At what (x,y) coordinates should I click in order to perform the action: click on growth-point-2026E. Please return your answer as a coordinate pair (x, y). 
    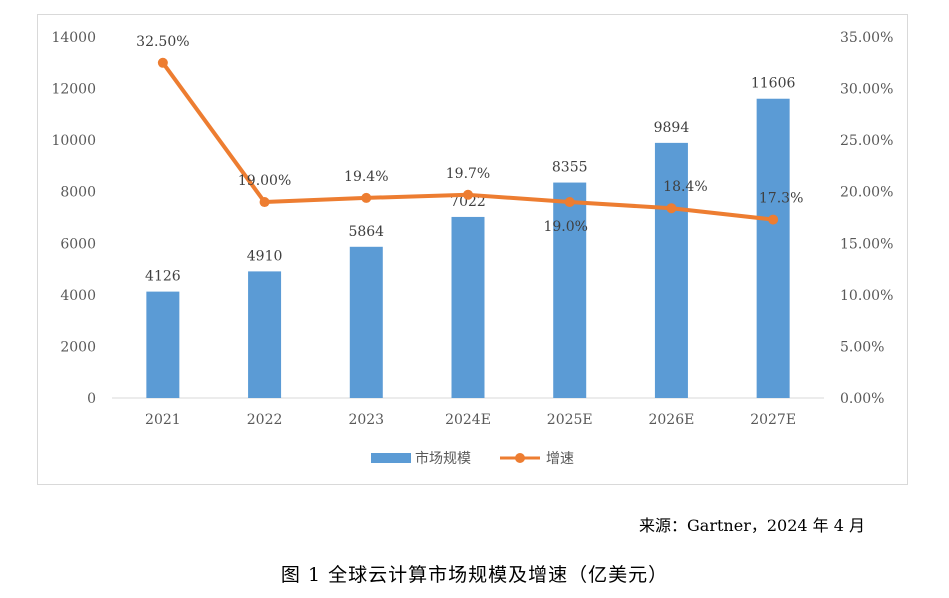
    Looking at the image, I should click on (671, 208).